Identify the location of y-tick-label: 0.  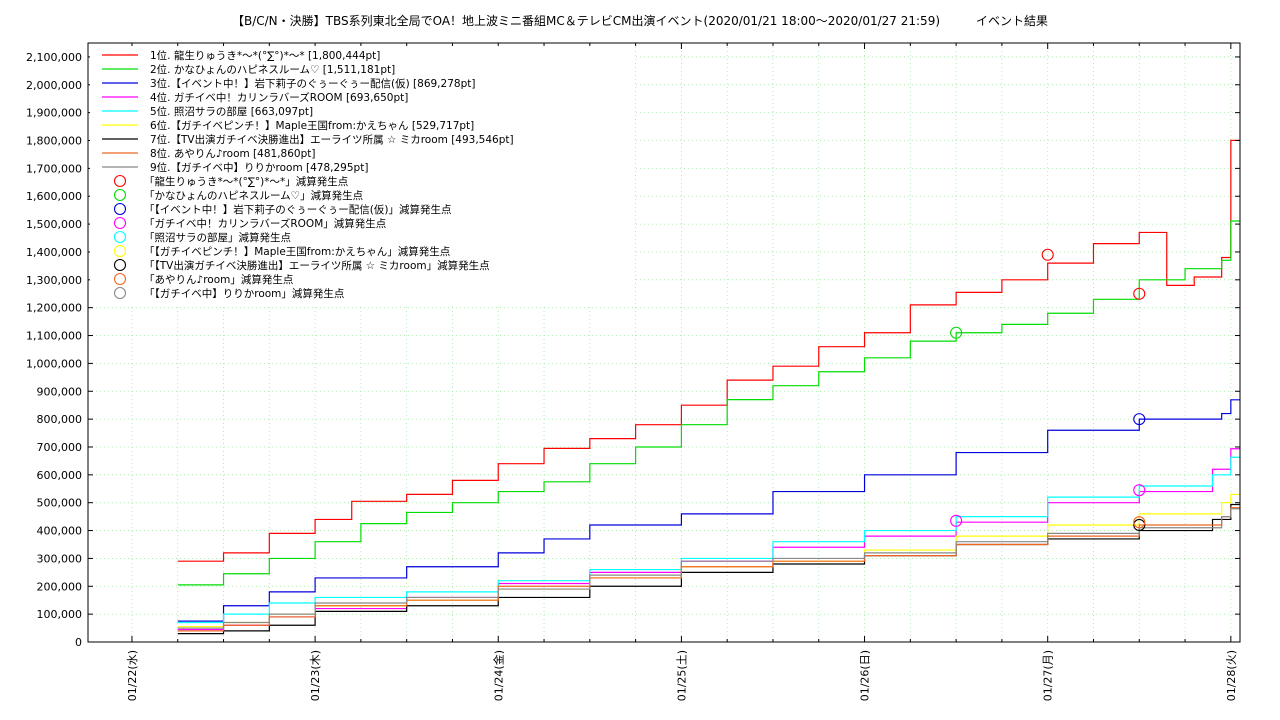
(78, 642).